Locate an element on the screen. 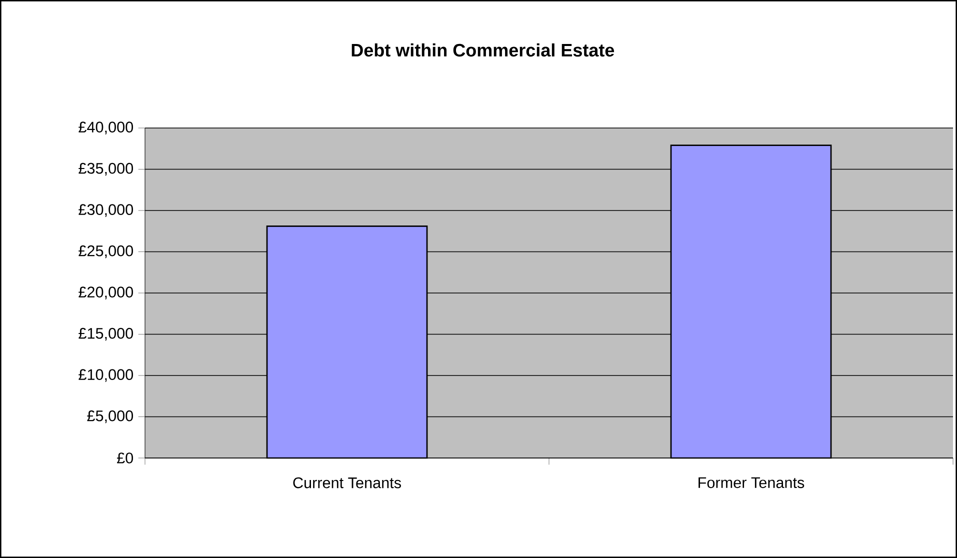 Image resolution: width=957 pixels, height=558 pixels. y-tick-label: £25,000 is located at coordinates (106, 251).